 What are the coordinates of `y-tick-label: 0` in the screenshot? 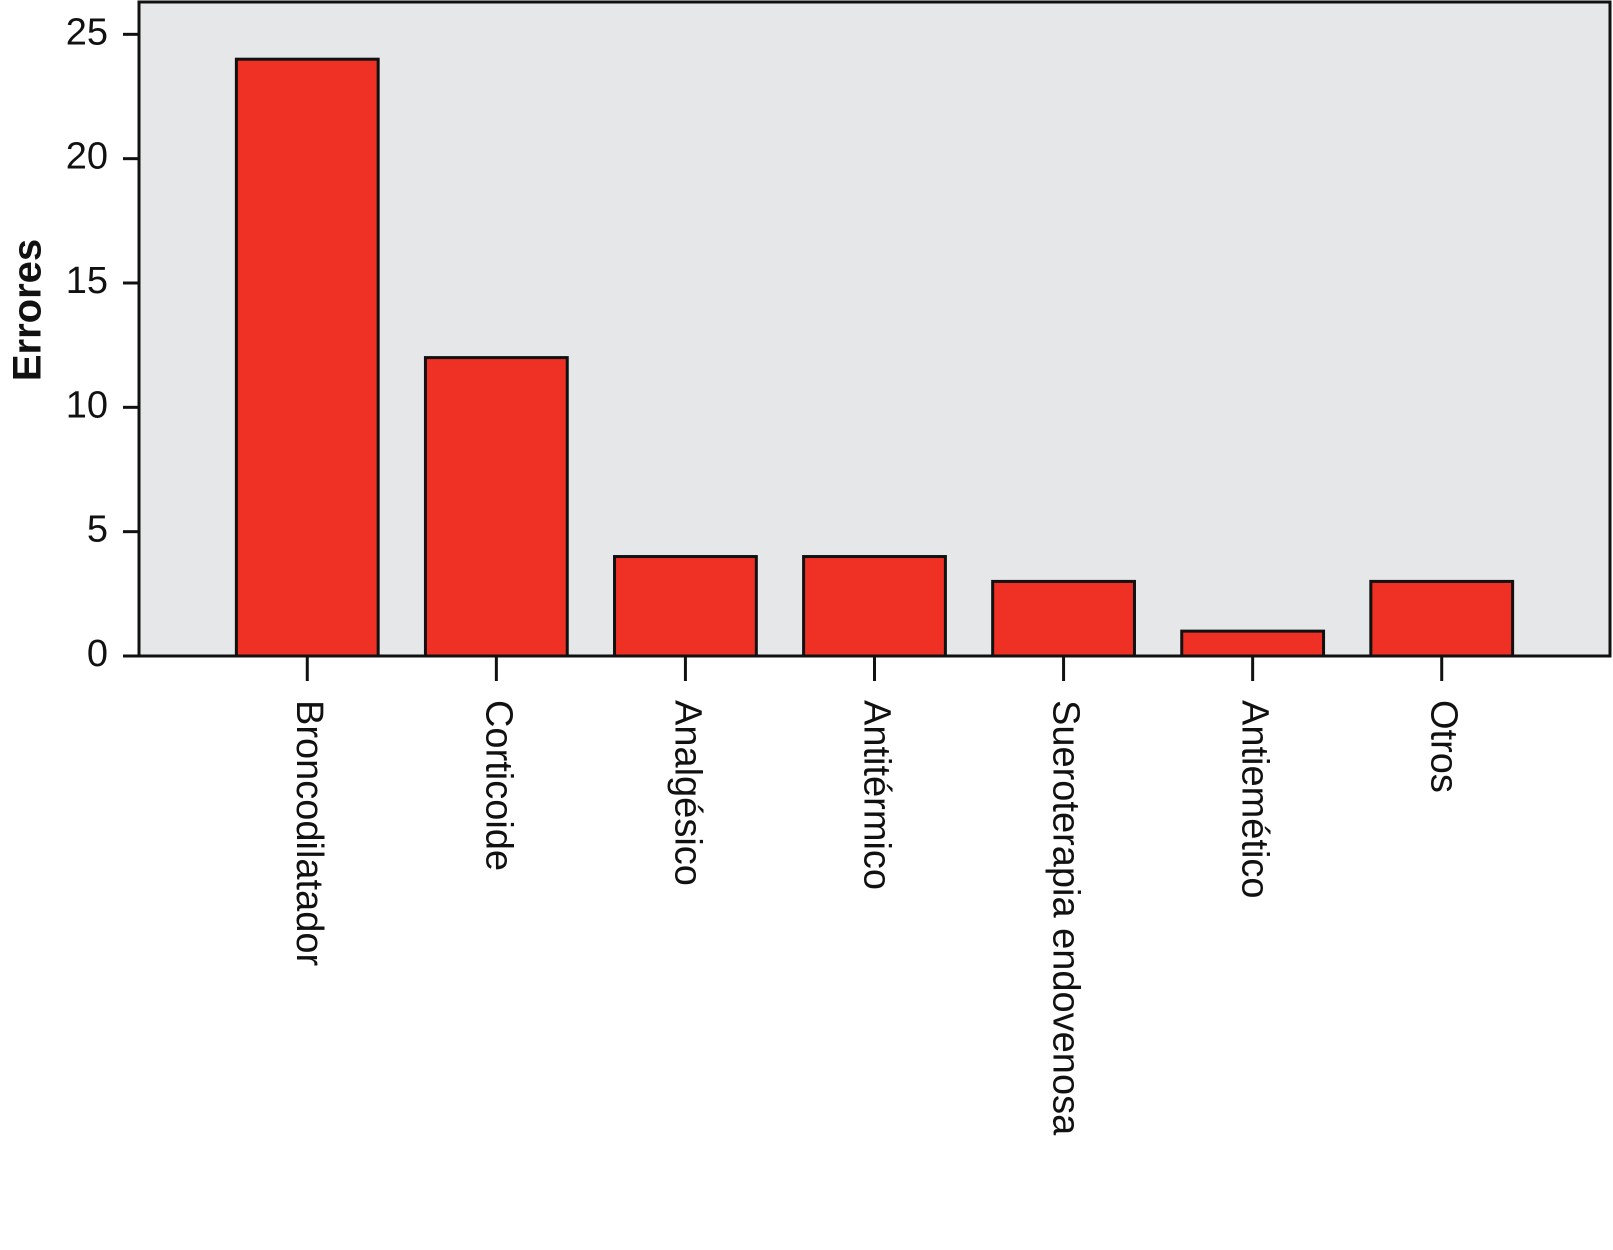 It's located at (97, 654).